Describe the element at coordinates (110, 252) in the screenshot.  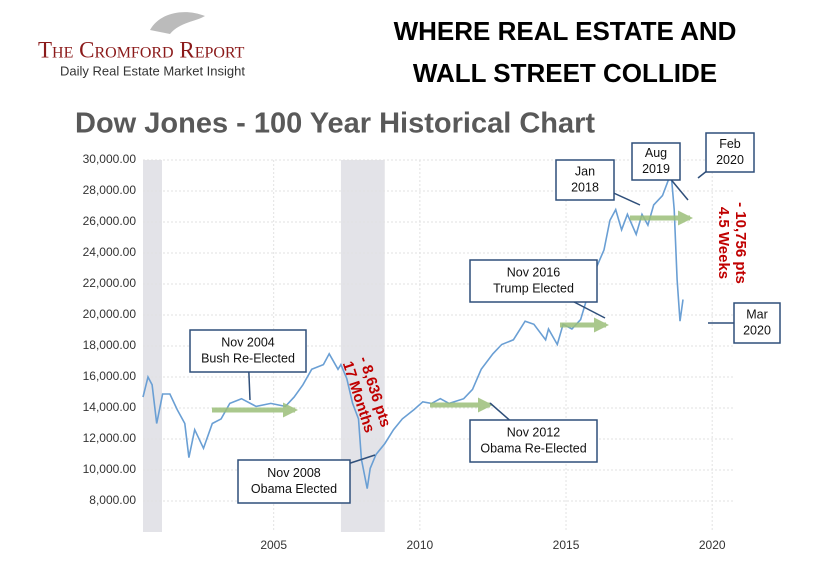
I see `y-tick-label: 24,000.00` at that location.